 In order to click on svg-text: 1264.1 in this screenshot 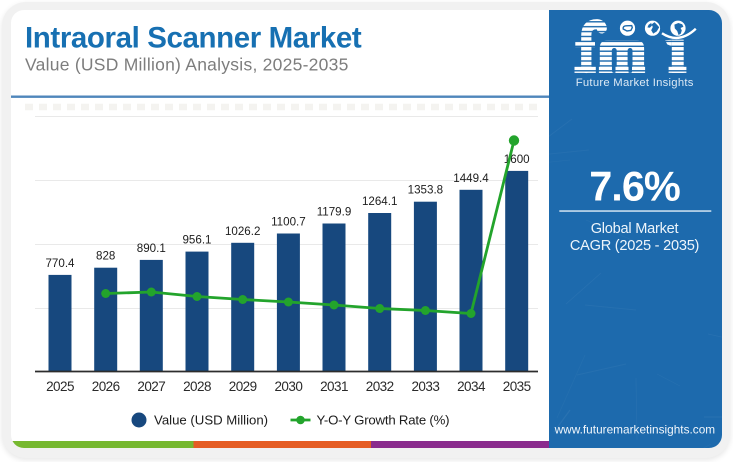, I will do `click(379, 201)`.